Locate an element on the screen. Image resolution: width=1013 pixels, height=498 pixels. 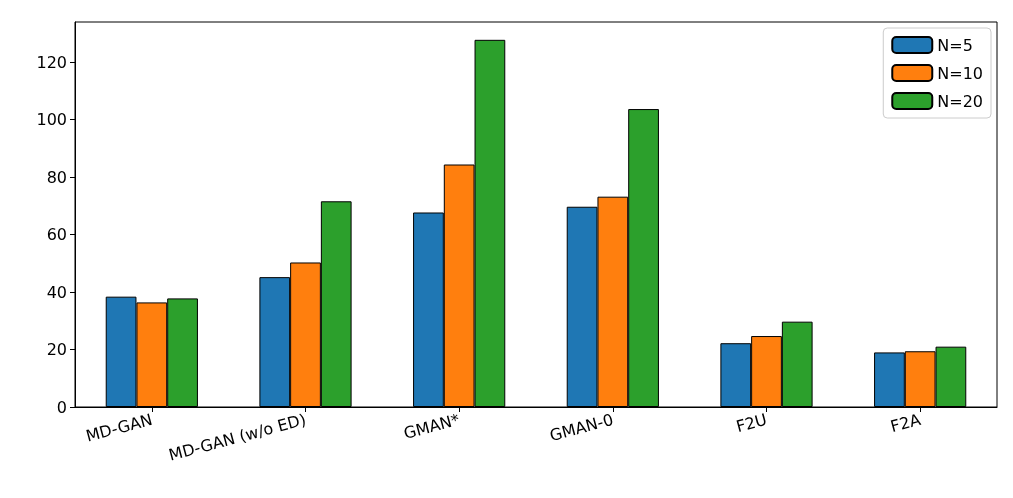
y-tick-label: 120 is located at coordinates (51, 62).